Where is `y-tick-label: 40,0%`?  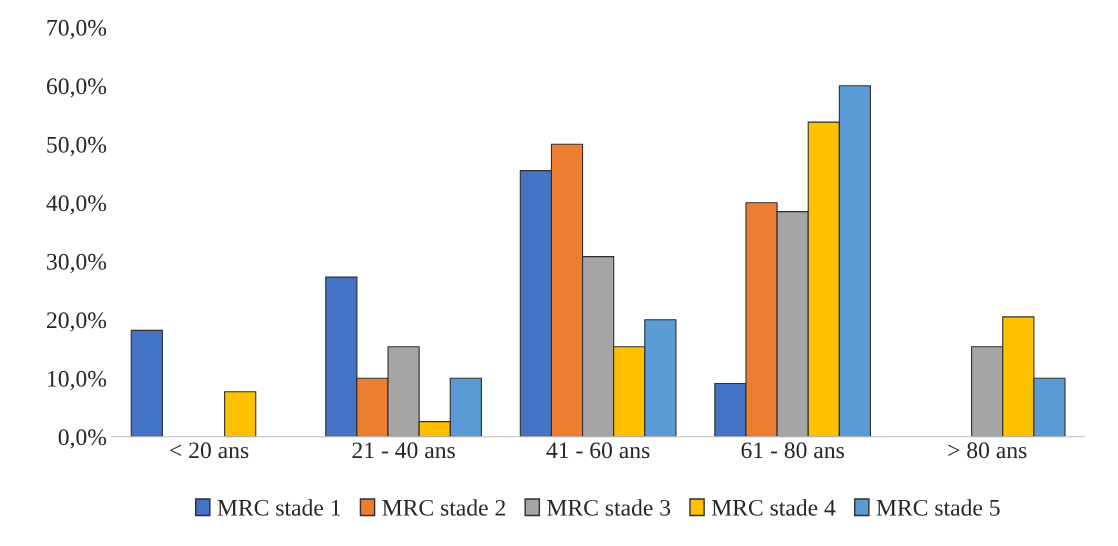
y-tick-label: 40,0% is located at coordinates (76, 205).